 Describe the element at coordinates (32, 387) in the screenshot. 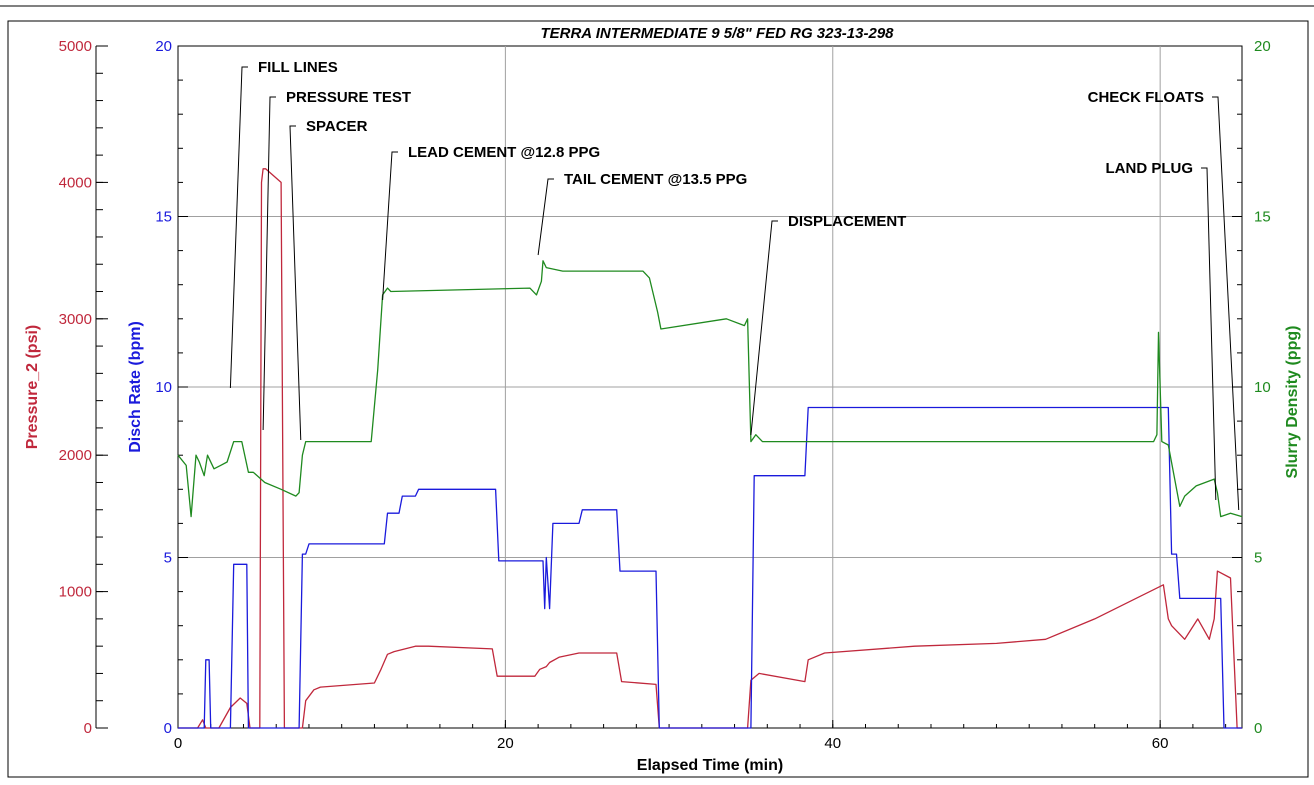

I see `pressure-axis-label: Pressure_2 (psi)` at that location.